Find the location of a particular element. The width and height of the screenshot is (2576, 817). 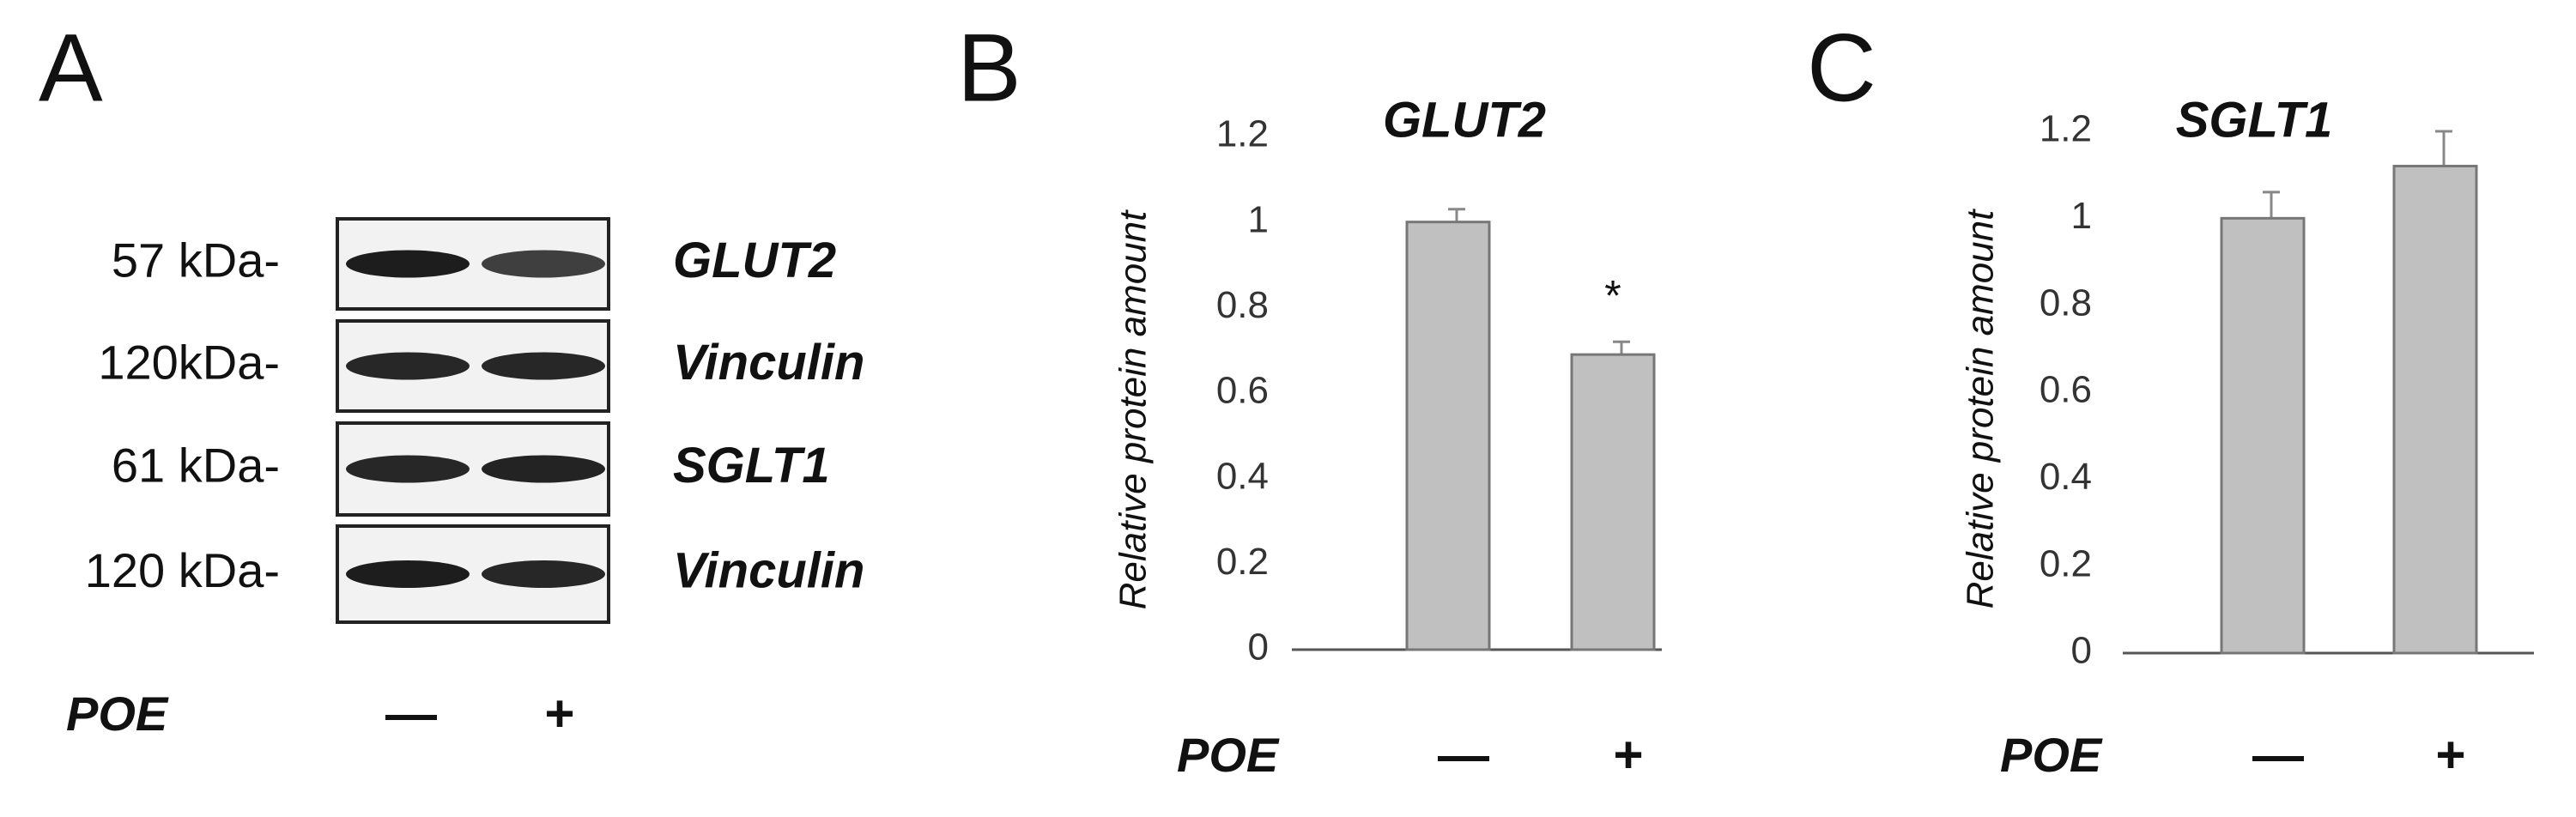

treatment-label: POE is located at coordinates (117, 714).